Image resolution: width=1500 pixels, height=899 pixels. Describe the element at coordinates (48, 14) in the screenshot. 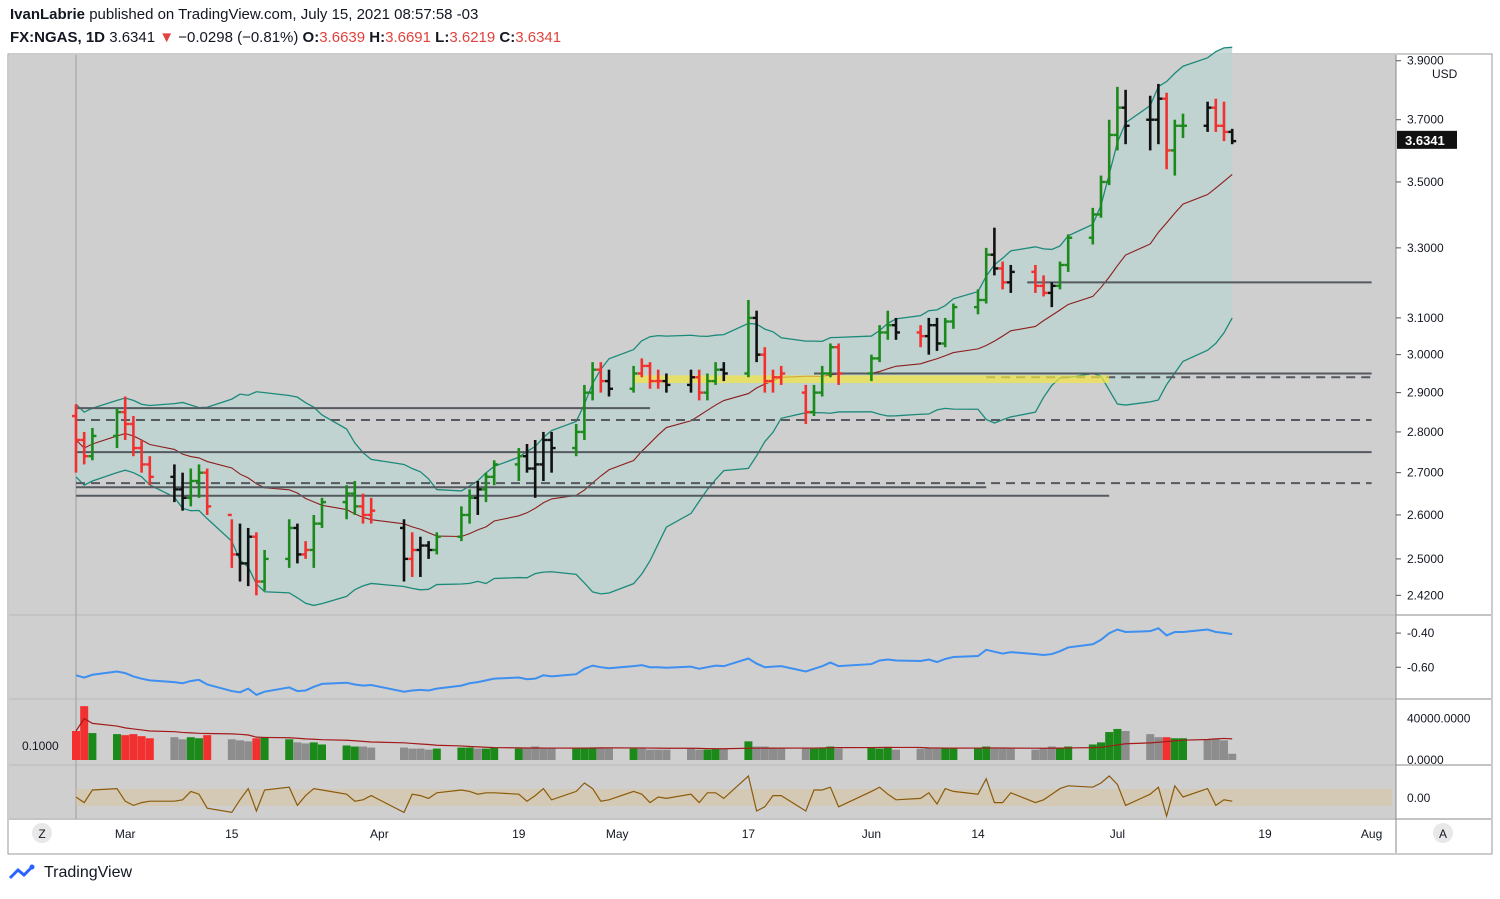

I see `author-name: IvanLabrie` at that location.